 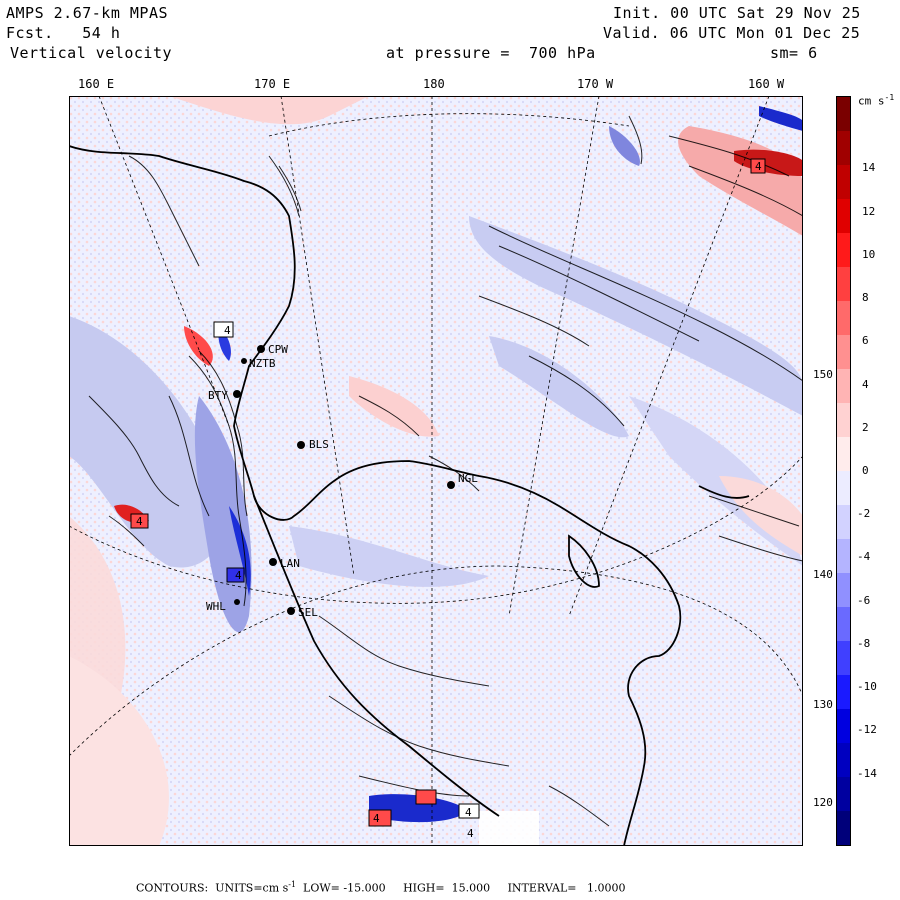 What do you see at coordinates (244, 361) in the screenshot?
I see `station-nztb` at bounding box center [244, 361].